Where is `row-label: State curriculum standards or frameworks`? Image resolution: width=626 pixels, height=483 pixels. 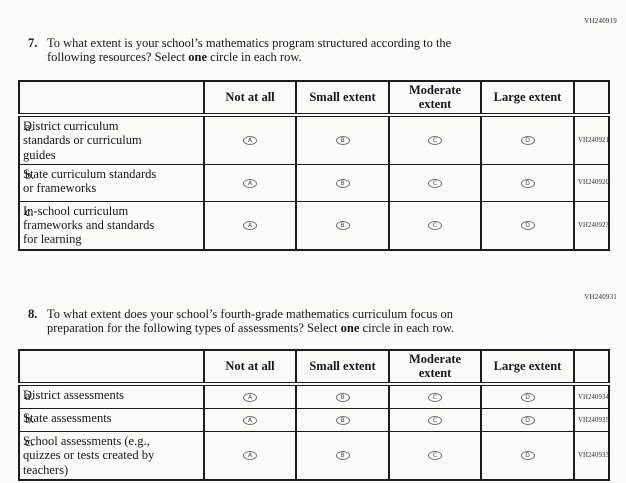
row-label: State curriculum standards or frameworks is located at coordinates (90, 180).